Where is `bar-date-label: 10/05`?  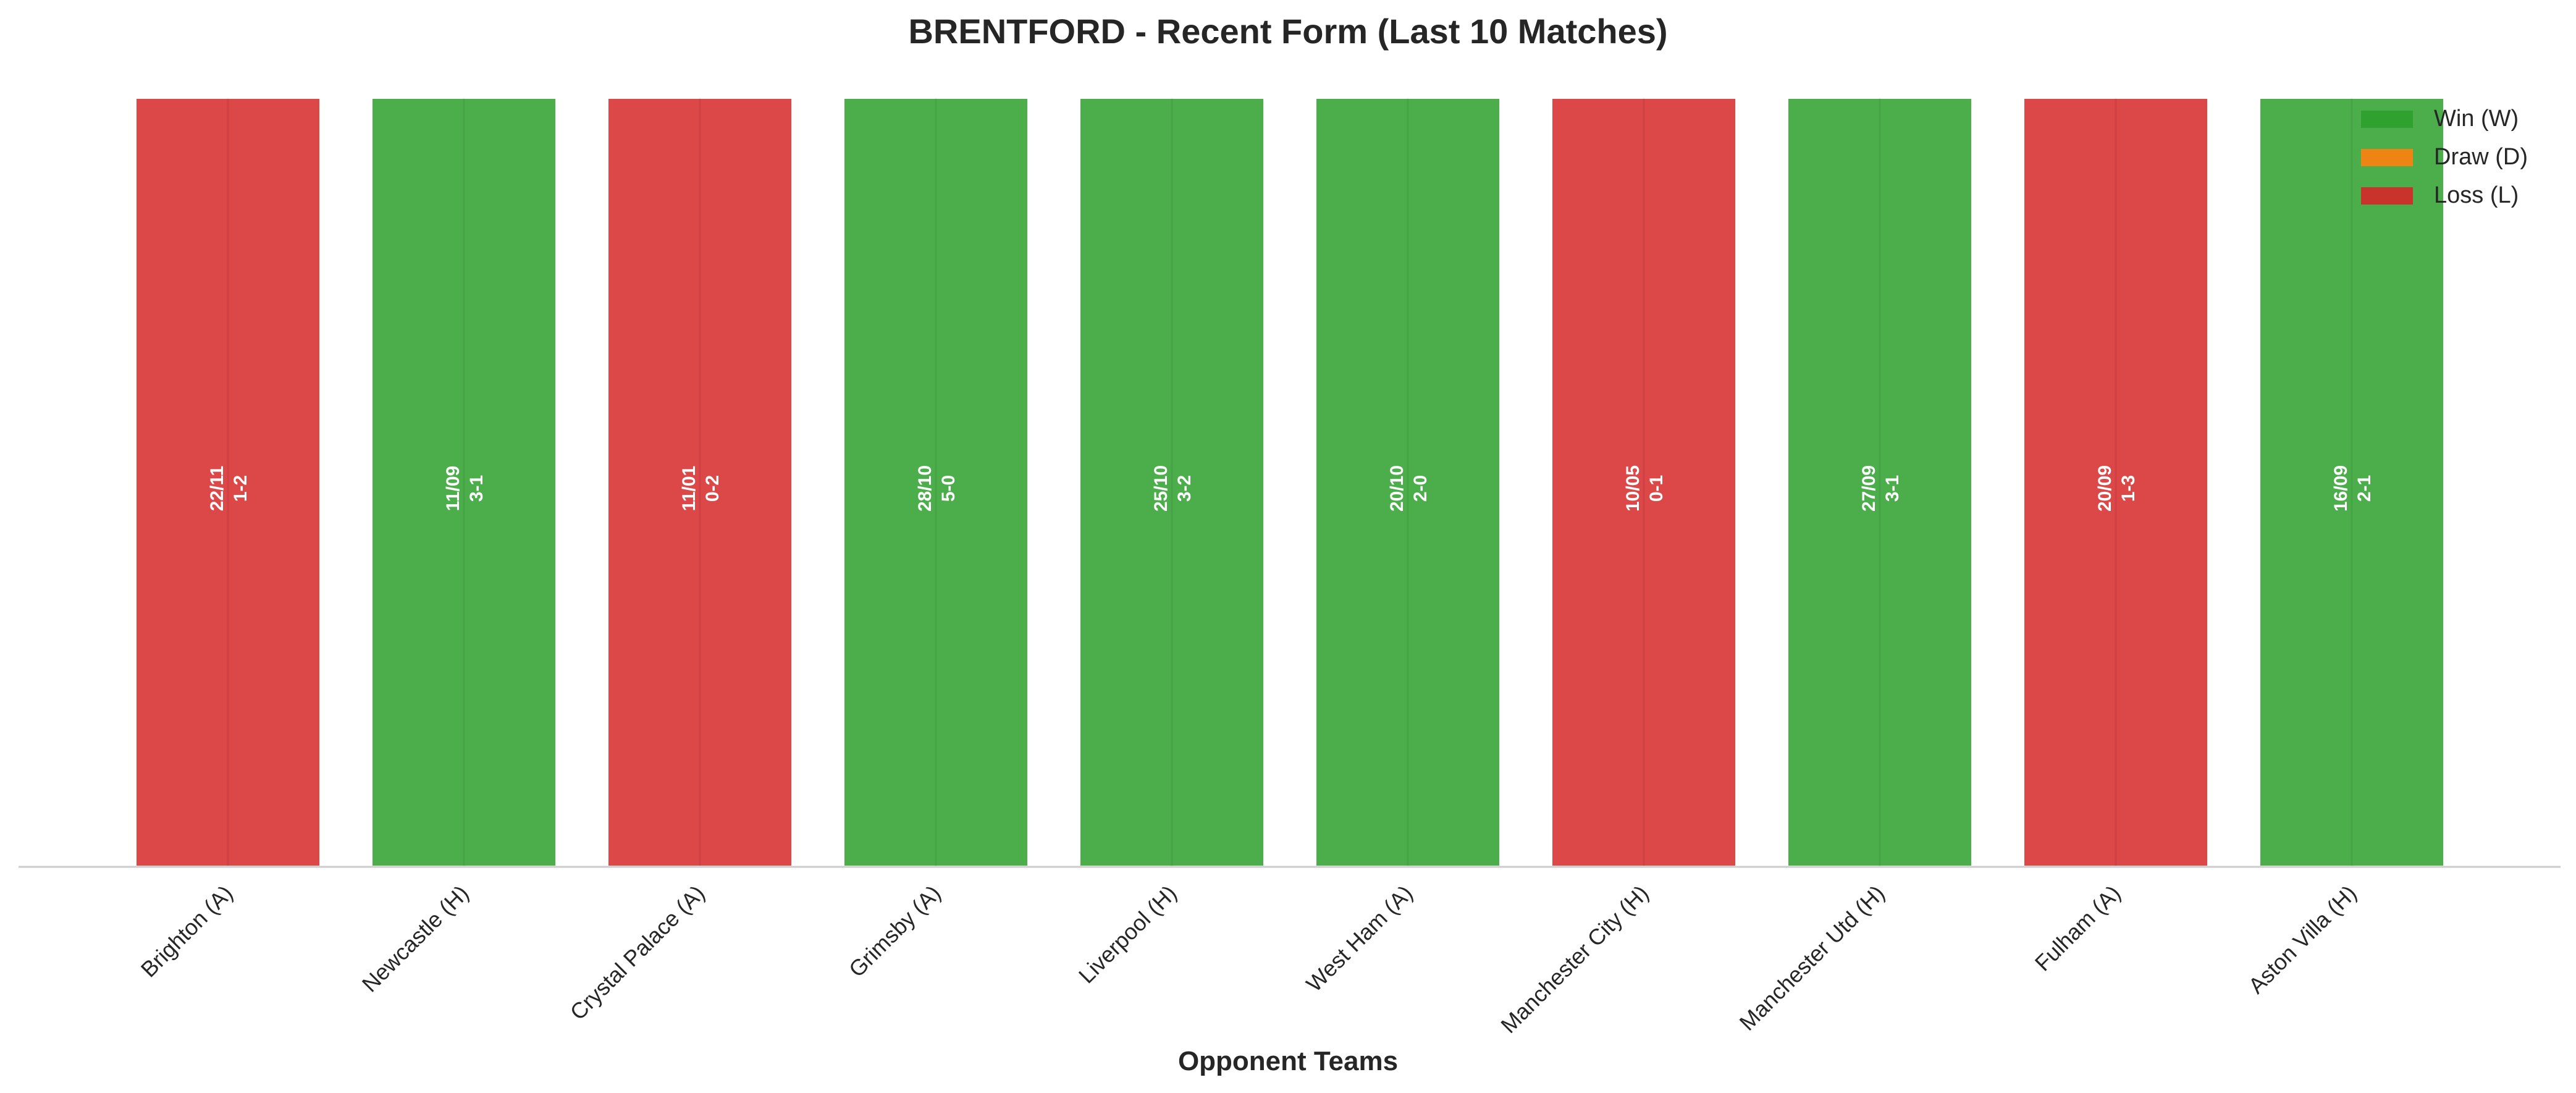 bar-date-label: 10/05 is located at coordinates (1633, 489).